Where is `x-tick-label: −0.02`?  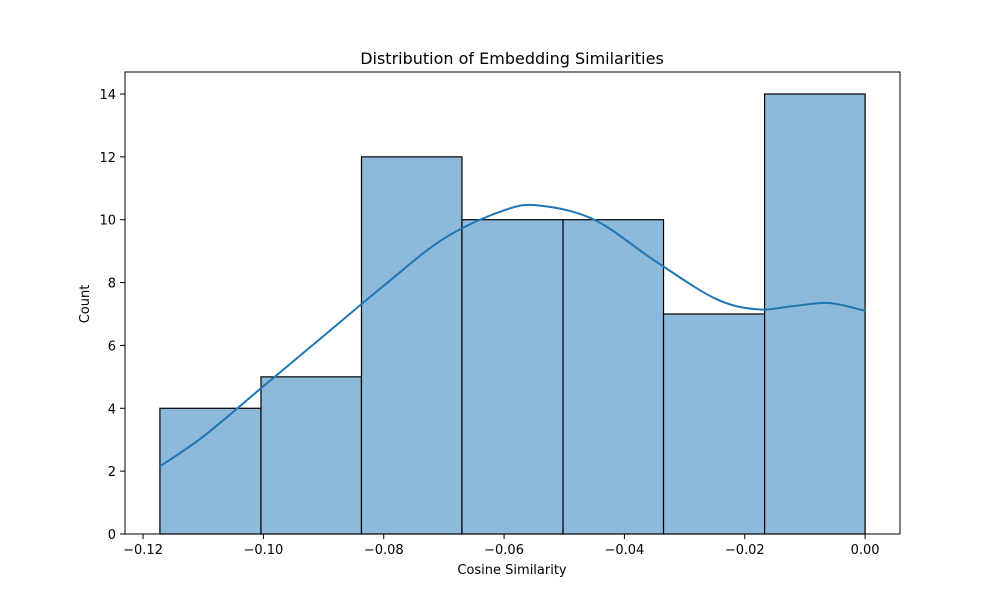
x-tick-label: −0.02 is located at coordinates (745, 550).